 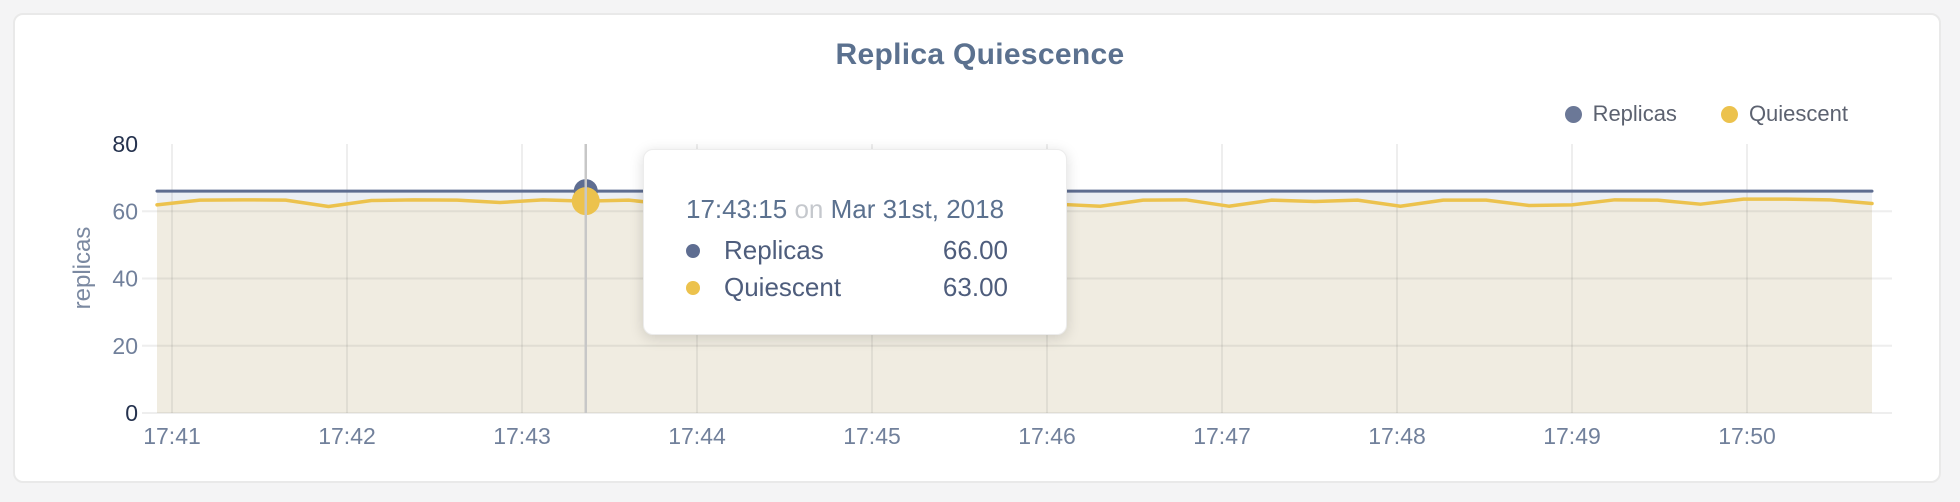 I want to click on tooltip-value-replicas: 66.00, so click(x=975, y=250).